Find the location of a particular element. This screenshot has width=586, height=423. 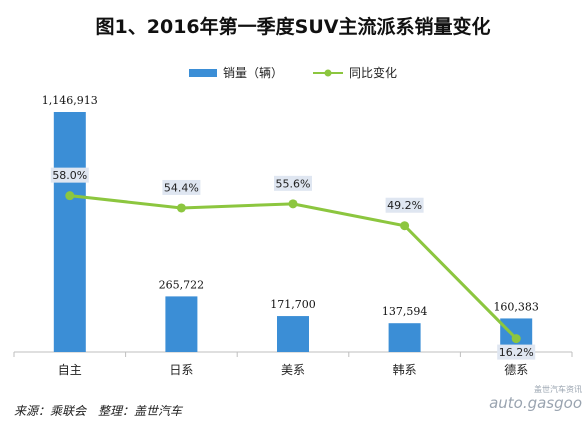

legend-label-yoy: 同比变化 is located at coordinates (373, 73).